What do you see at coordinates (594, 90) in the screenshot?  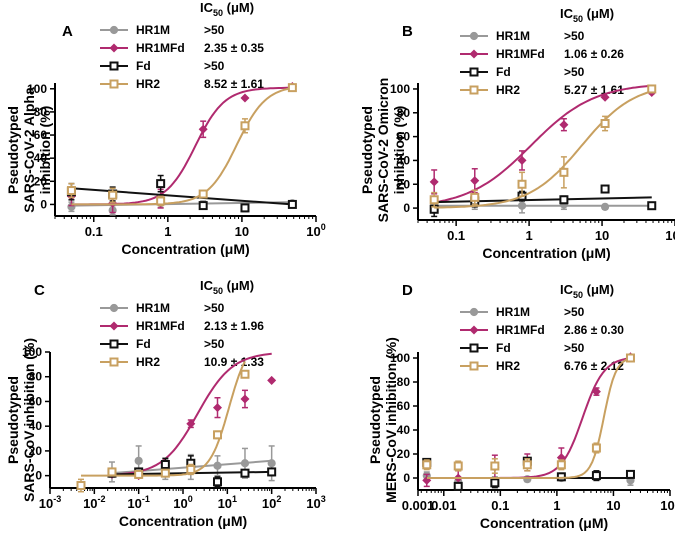 I see `legend-ic50-value: 5.27 ± 1.61` at bounding box center [594, 90].